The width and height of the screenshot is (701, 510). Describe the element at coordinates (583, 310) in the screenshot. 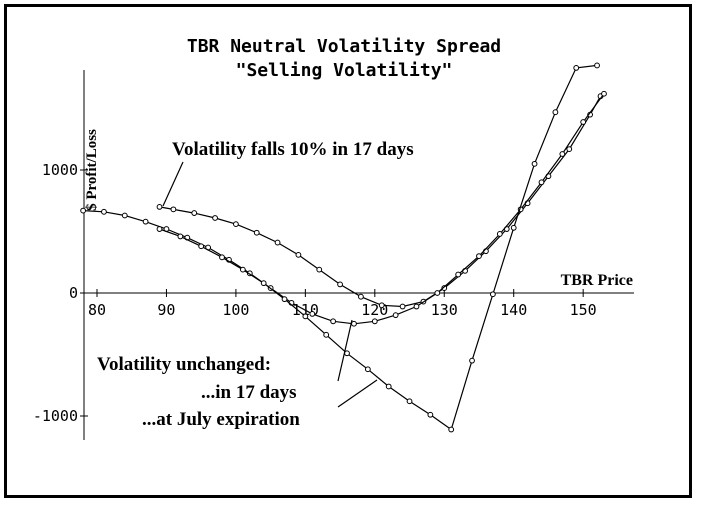

I see `x-tick-label: 150` at that location.